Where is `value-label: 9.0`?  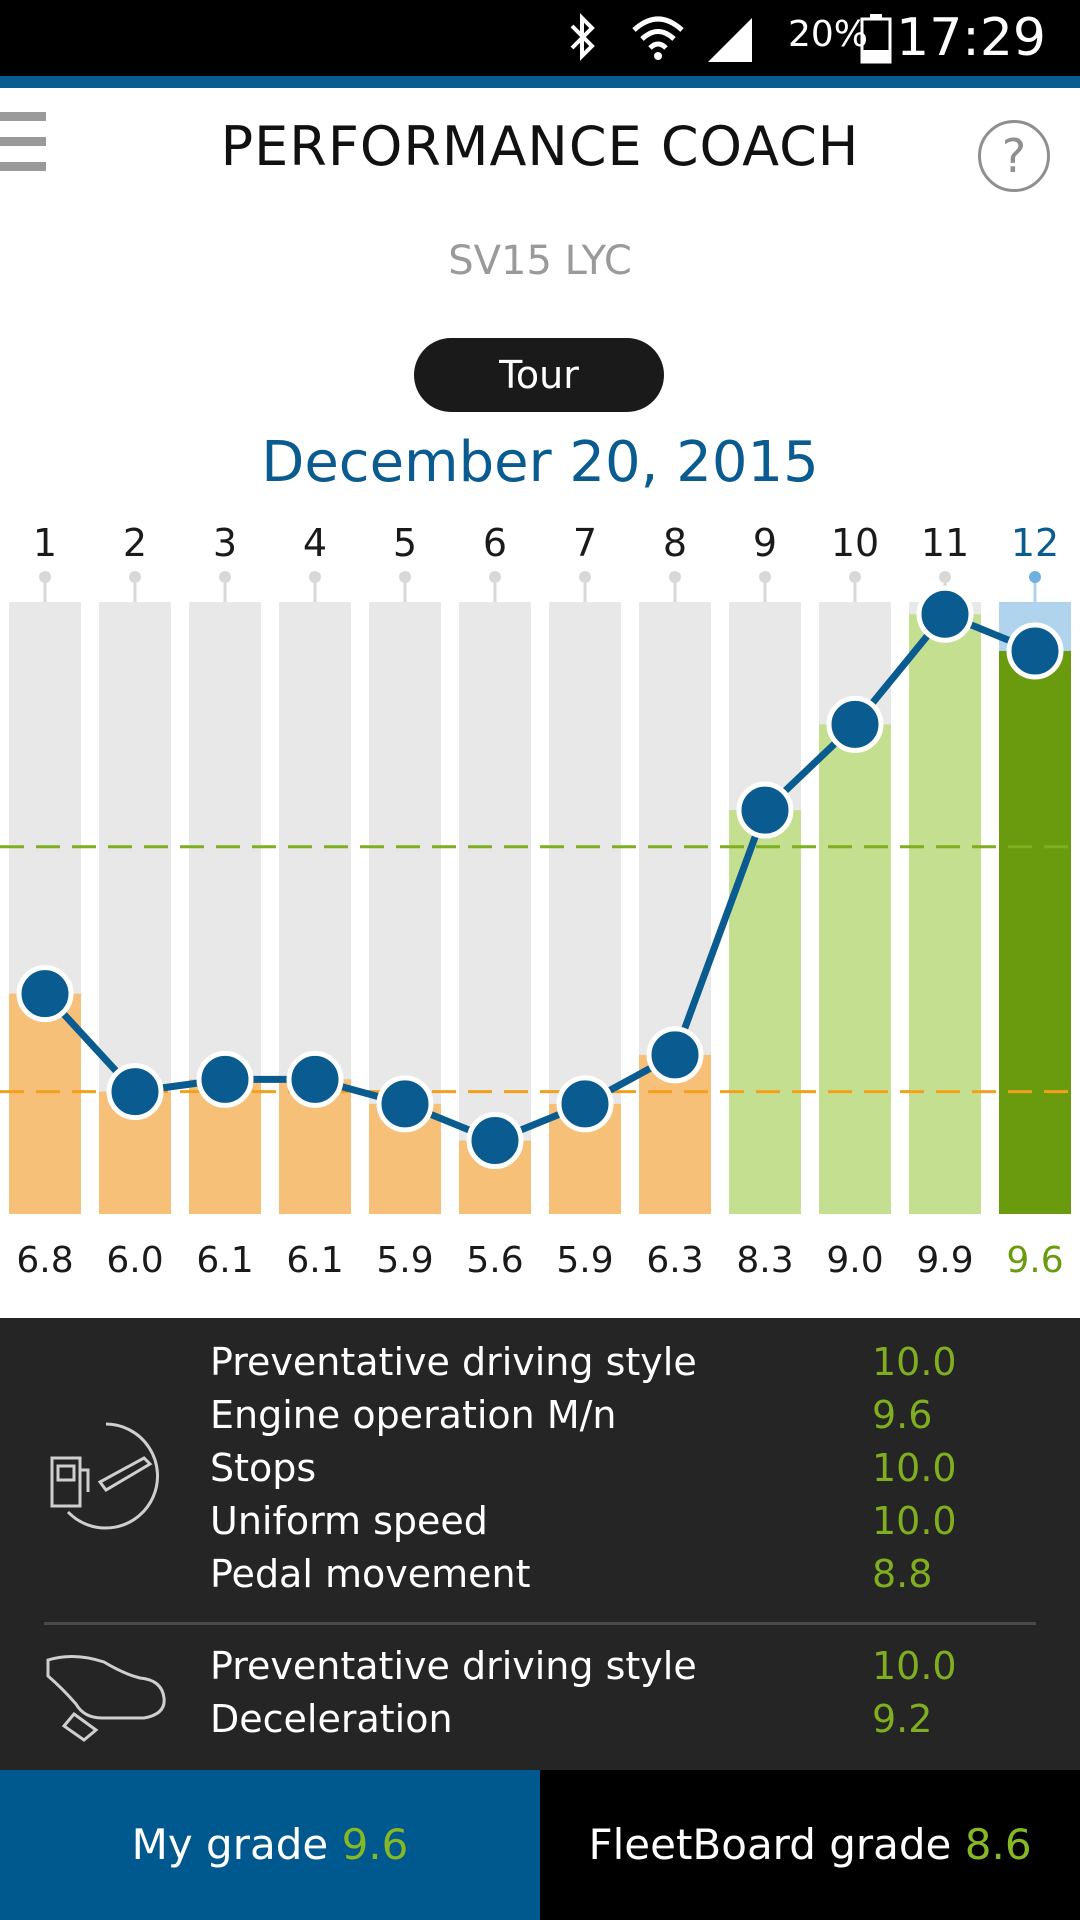 value-label: 9.0 is located at coordinates (854, 1260).